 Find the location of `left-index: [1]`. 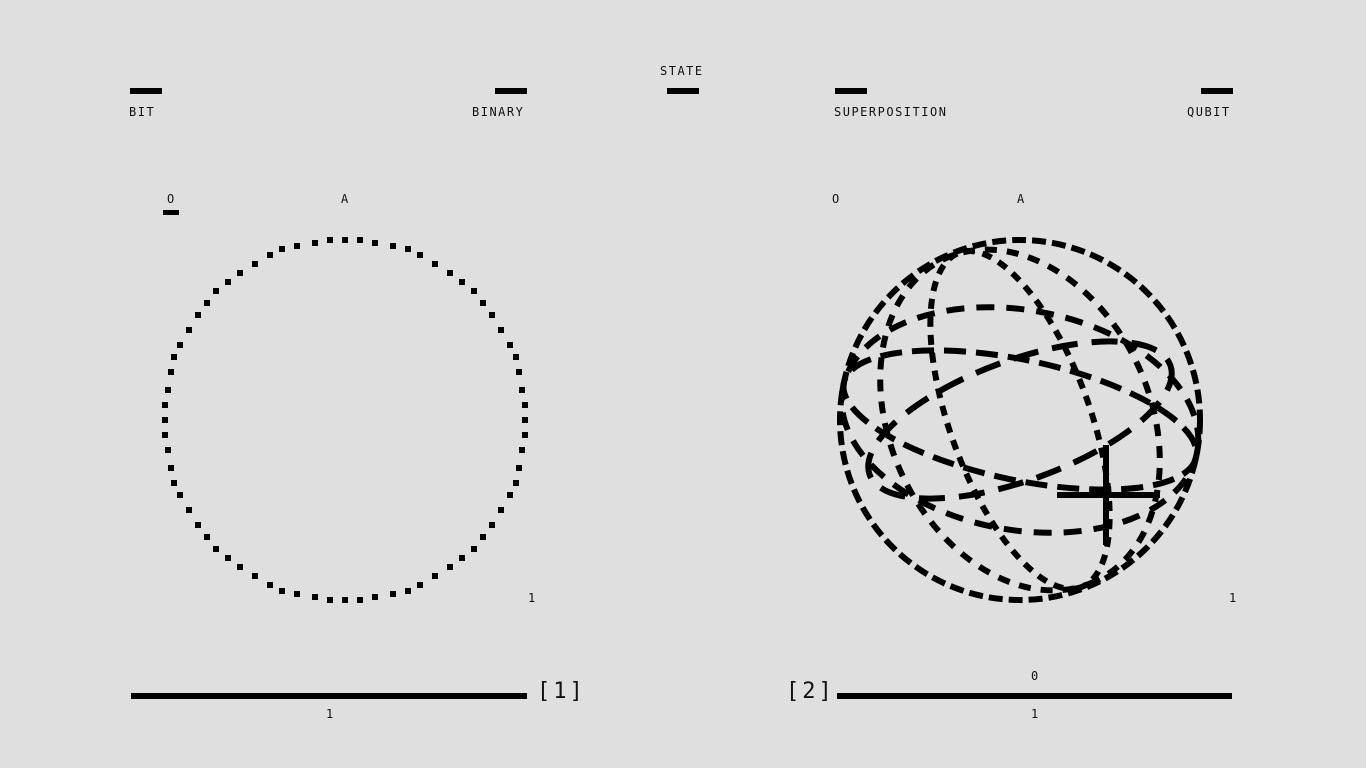

left-index: [1] is located at coordinates (561, 691).